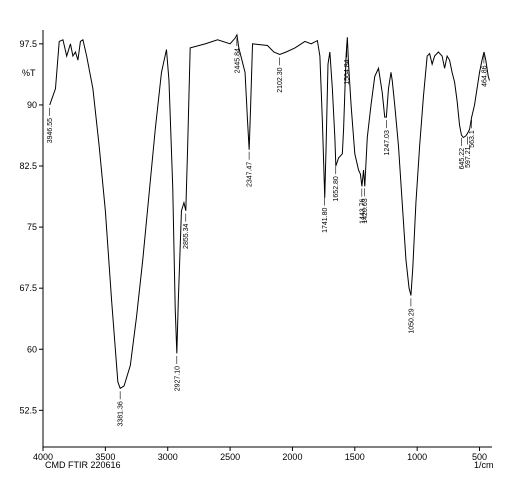 The width and height of the screenshot is (510, 478). Describe the element at coordinates (462, 159) in the screenshot. I see `peak-label: 645.22` at that location.